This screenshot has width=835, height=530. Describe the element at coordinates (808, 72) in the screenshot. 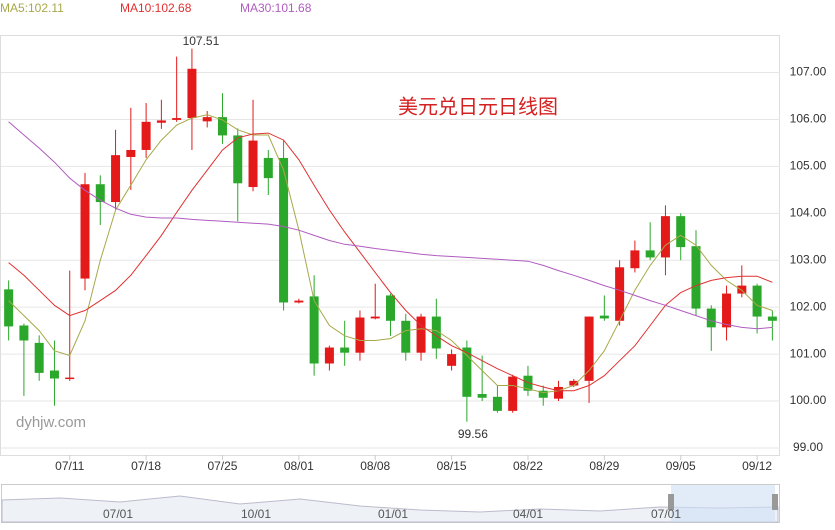

I see `y-tick-label: 107.00` at that location.